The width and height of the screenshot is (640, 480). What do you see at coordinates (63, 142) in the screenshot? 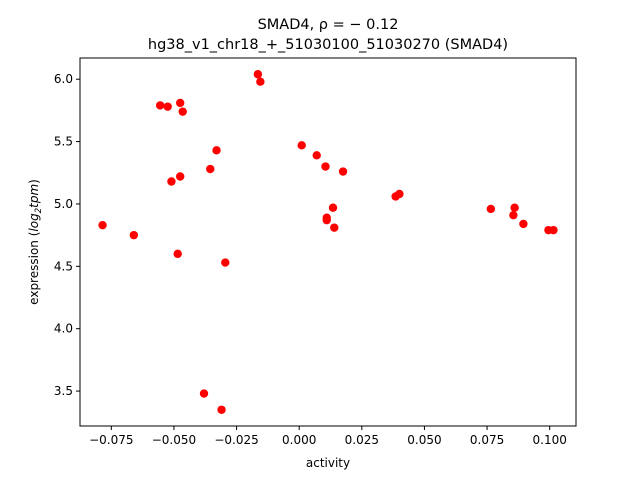
I see `y-tick-label: 5.5` at bounding box center [63, 142].